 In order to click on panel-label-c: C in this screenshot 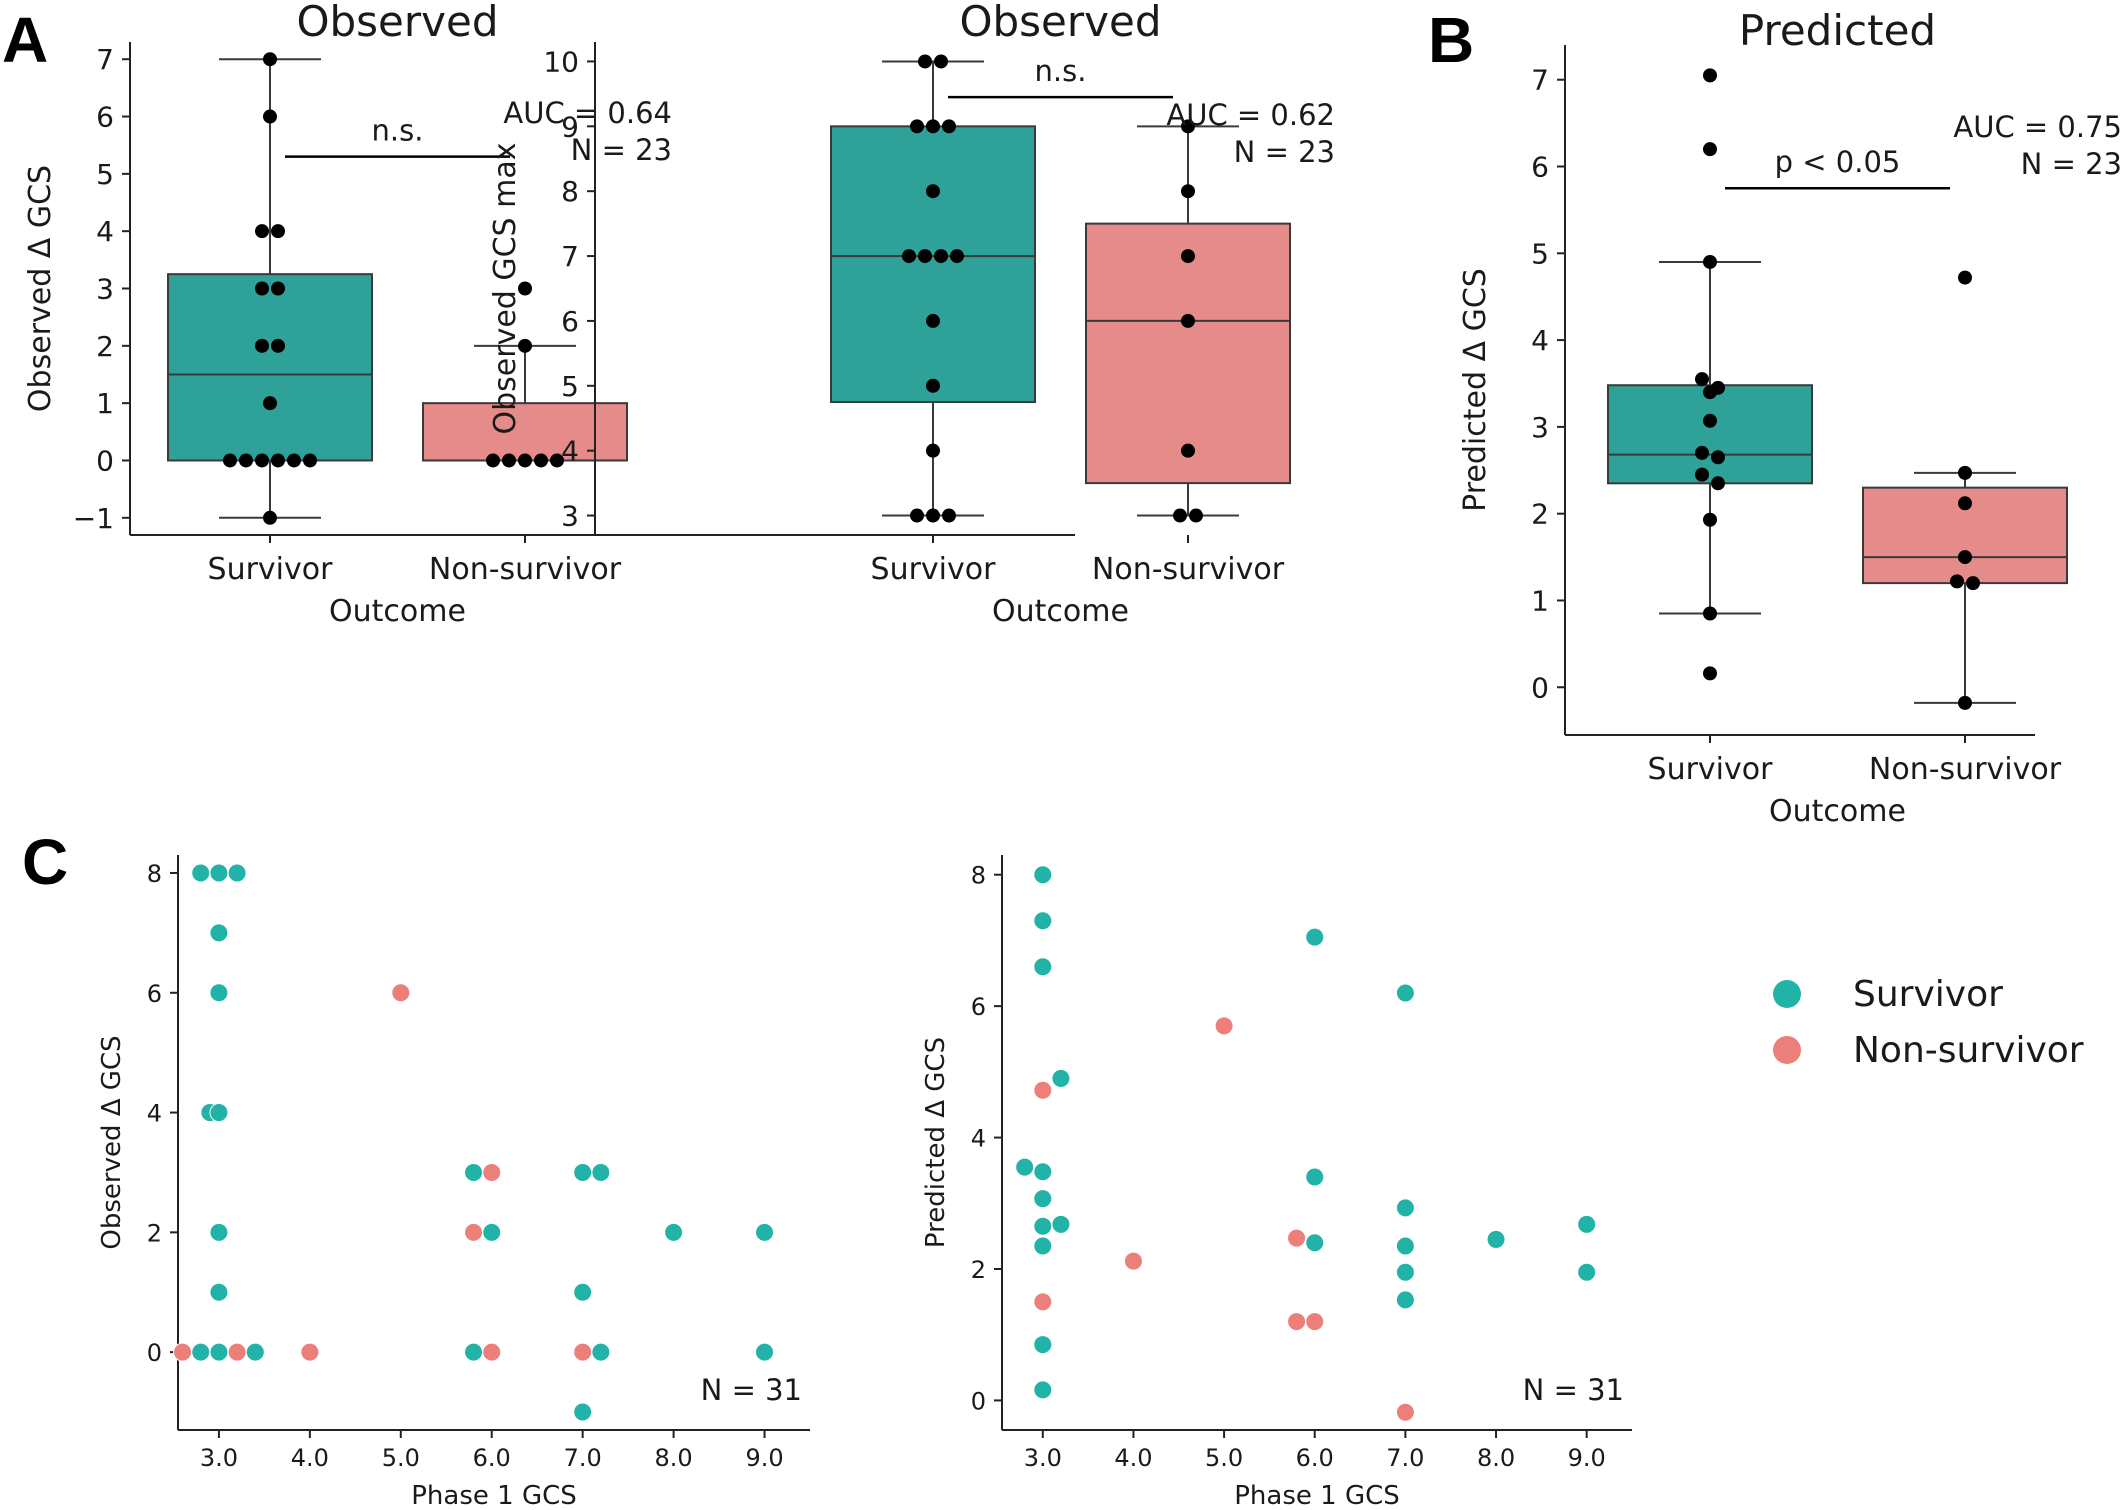, I will do `click(45, 862)`.